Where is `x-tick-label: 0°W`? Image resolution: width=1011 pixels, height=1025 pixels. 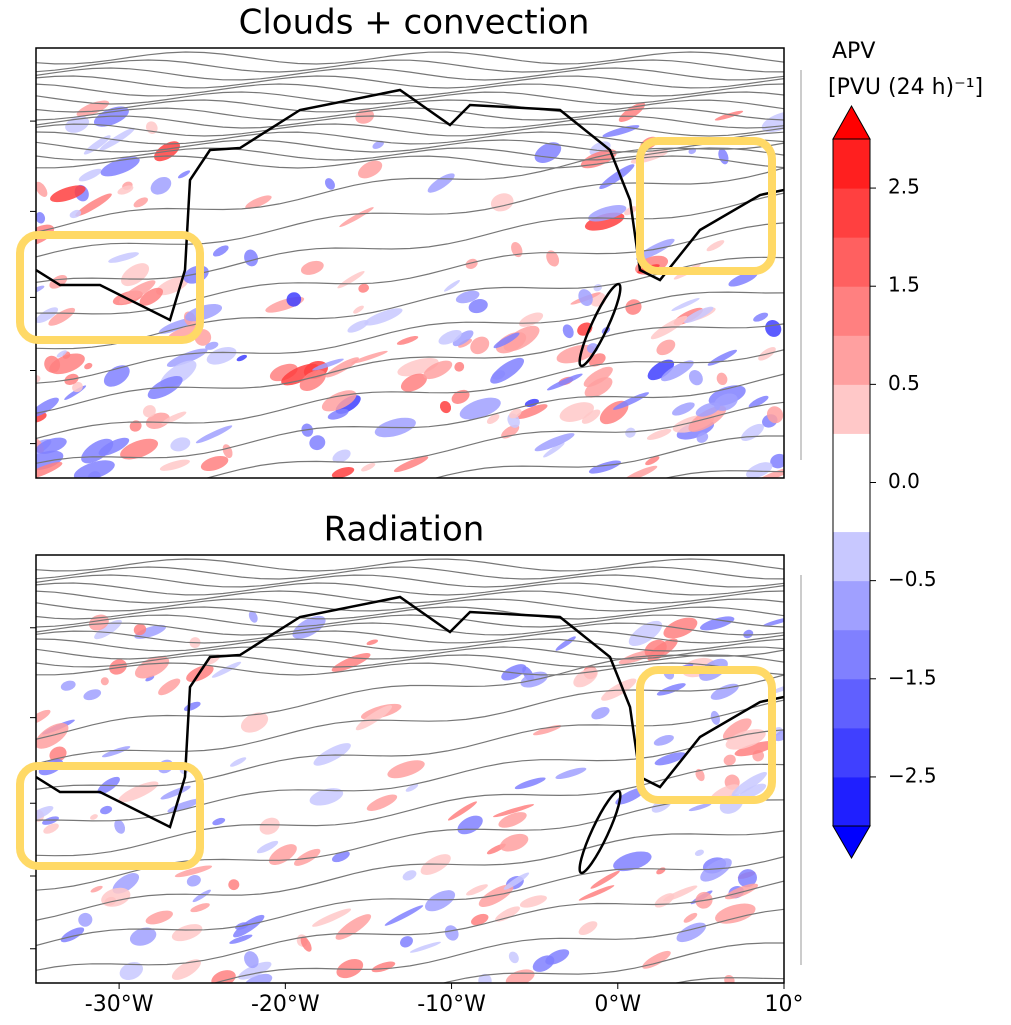 x-tick-label: 0°W is located at coordinates (617, 1004).